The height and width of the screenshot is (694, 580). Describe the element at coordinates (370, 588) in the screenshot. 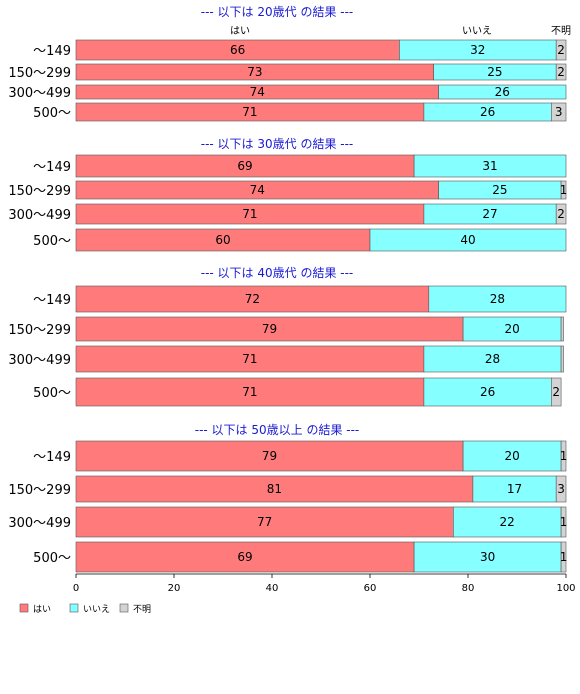

I see `x-tick-label: 60` at that location.